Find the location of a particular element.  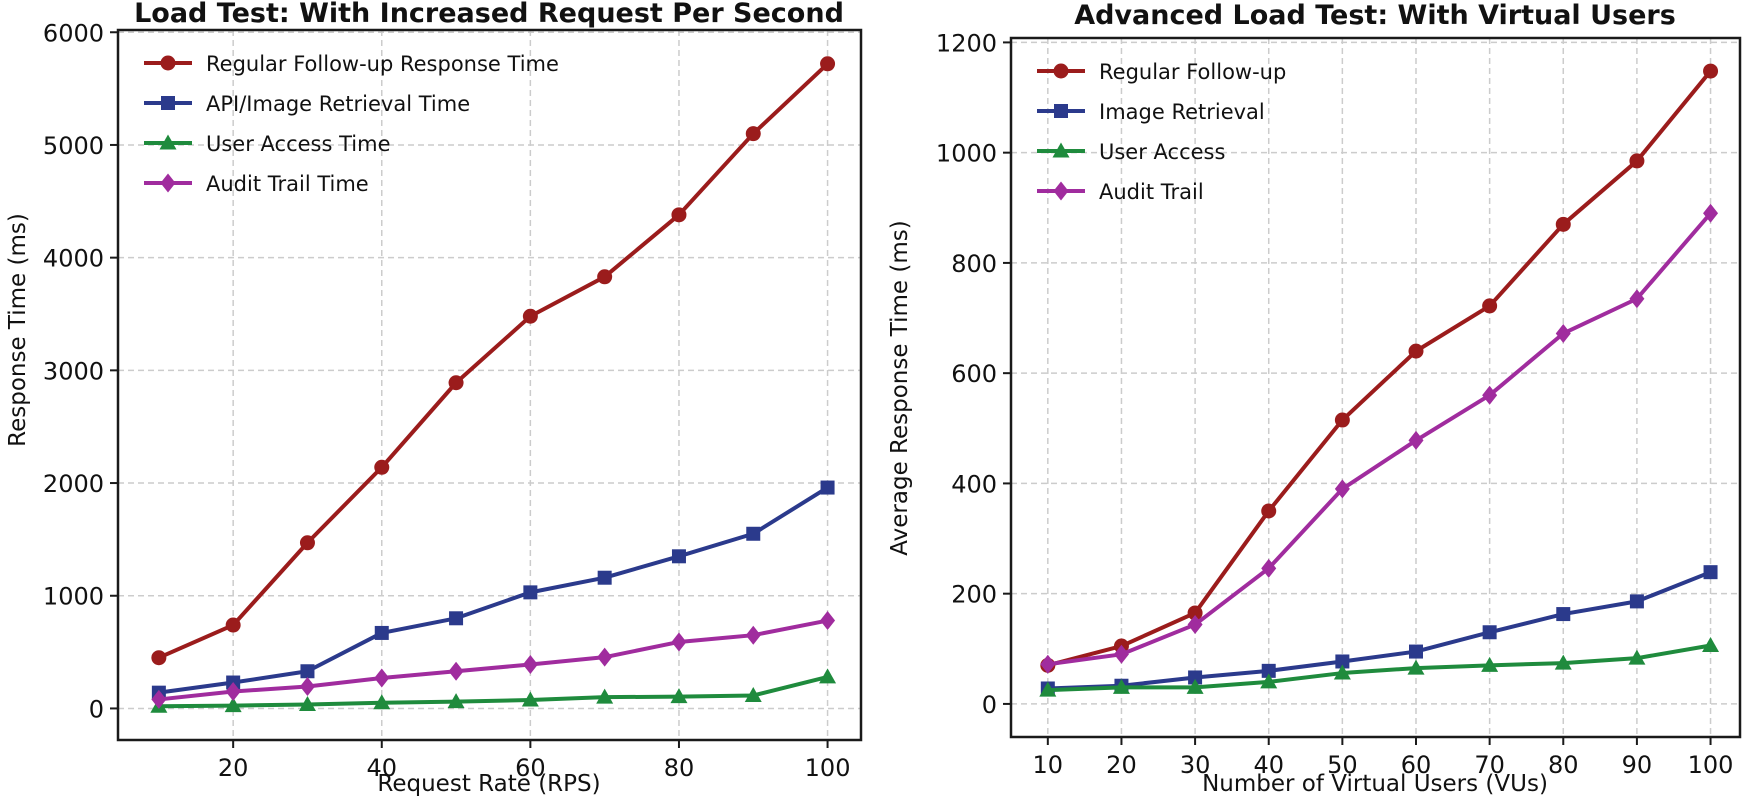

legend-item: User Access Time is located at coordinates (267, 144).